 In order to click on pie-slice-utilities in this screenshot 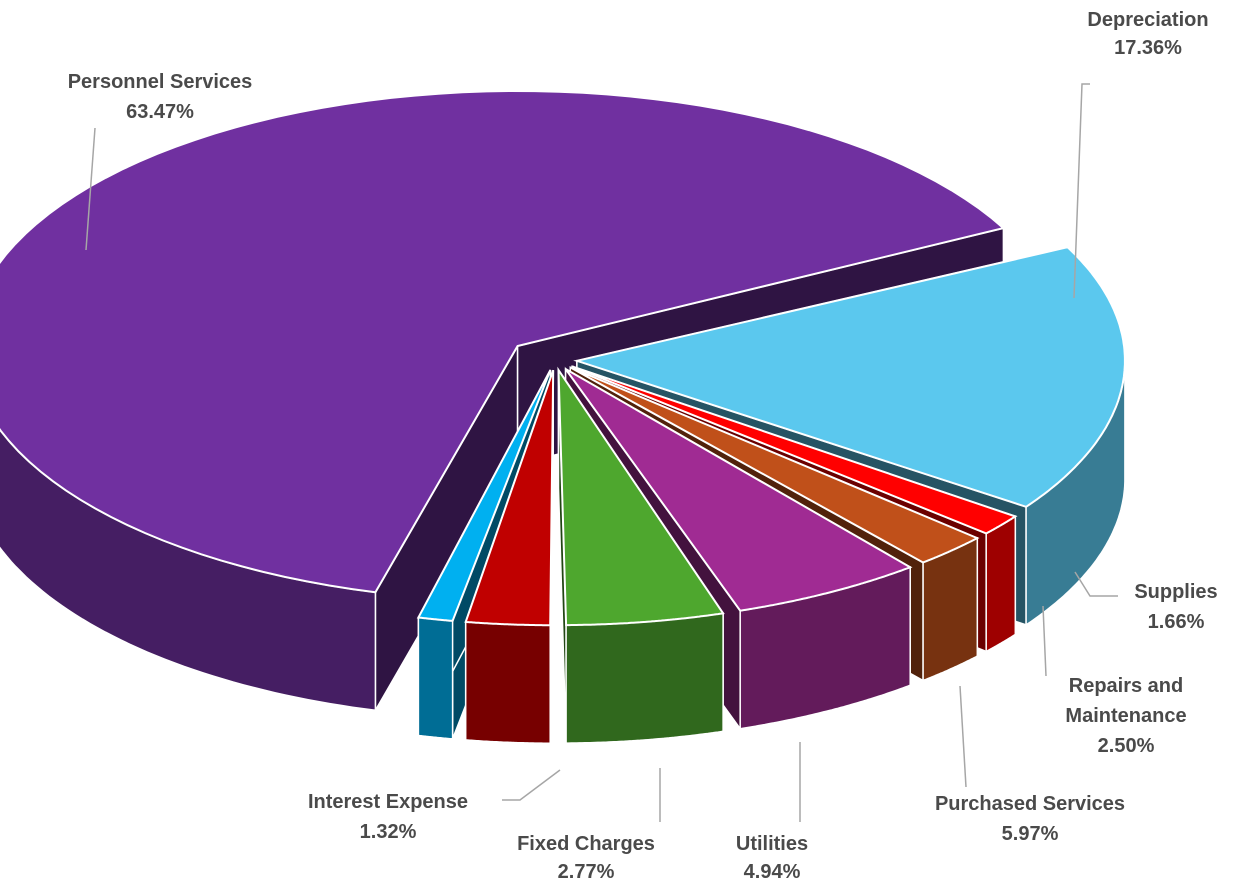, I will do `click(641, 496)`.